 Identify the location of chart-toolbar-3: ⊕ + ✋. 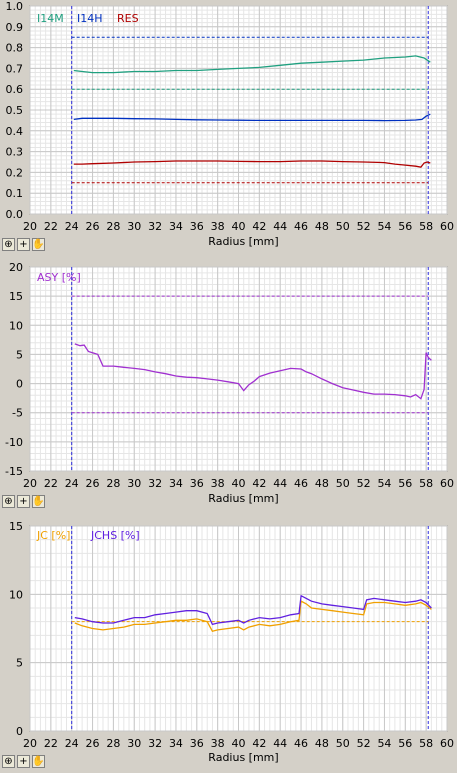
(23, 762).